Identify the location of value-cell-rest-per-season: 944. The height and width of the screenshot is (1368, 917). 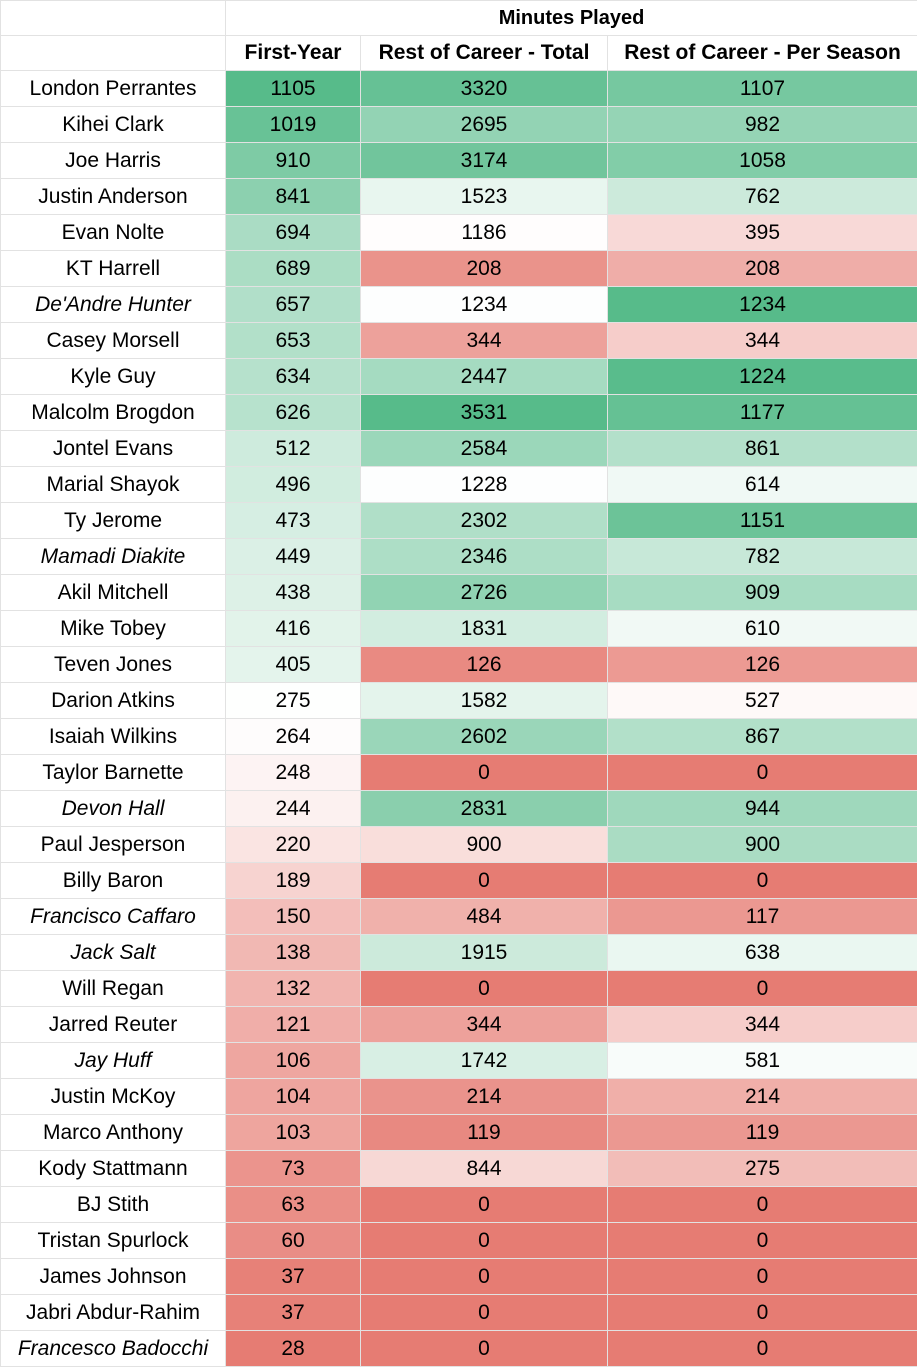
(761, 808).